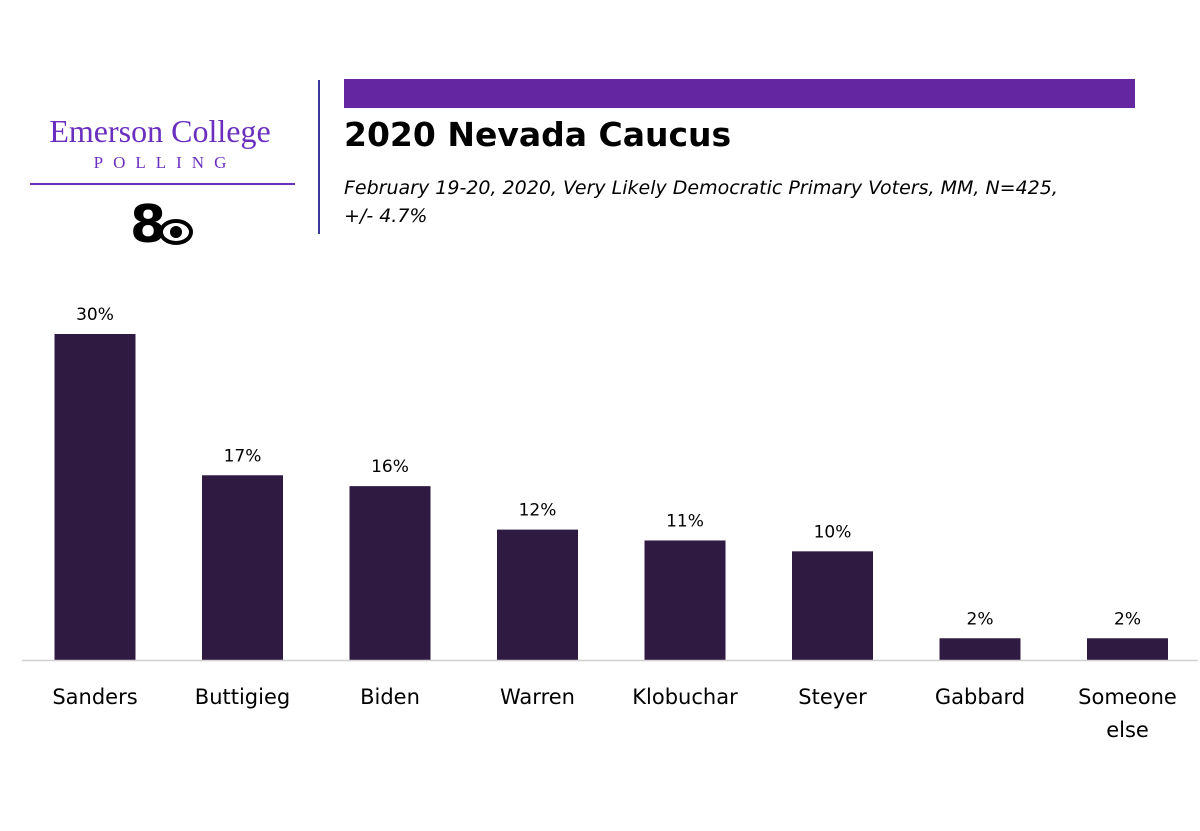  What do you see at coordinates (537, 697) in the screenshot?
I see `category-label: Warren` at bounding box center [537, 697].